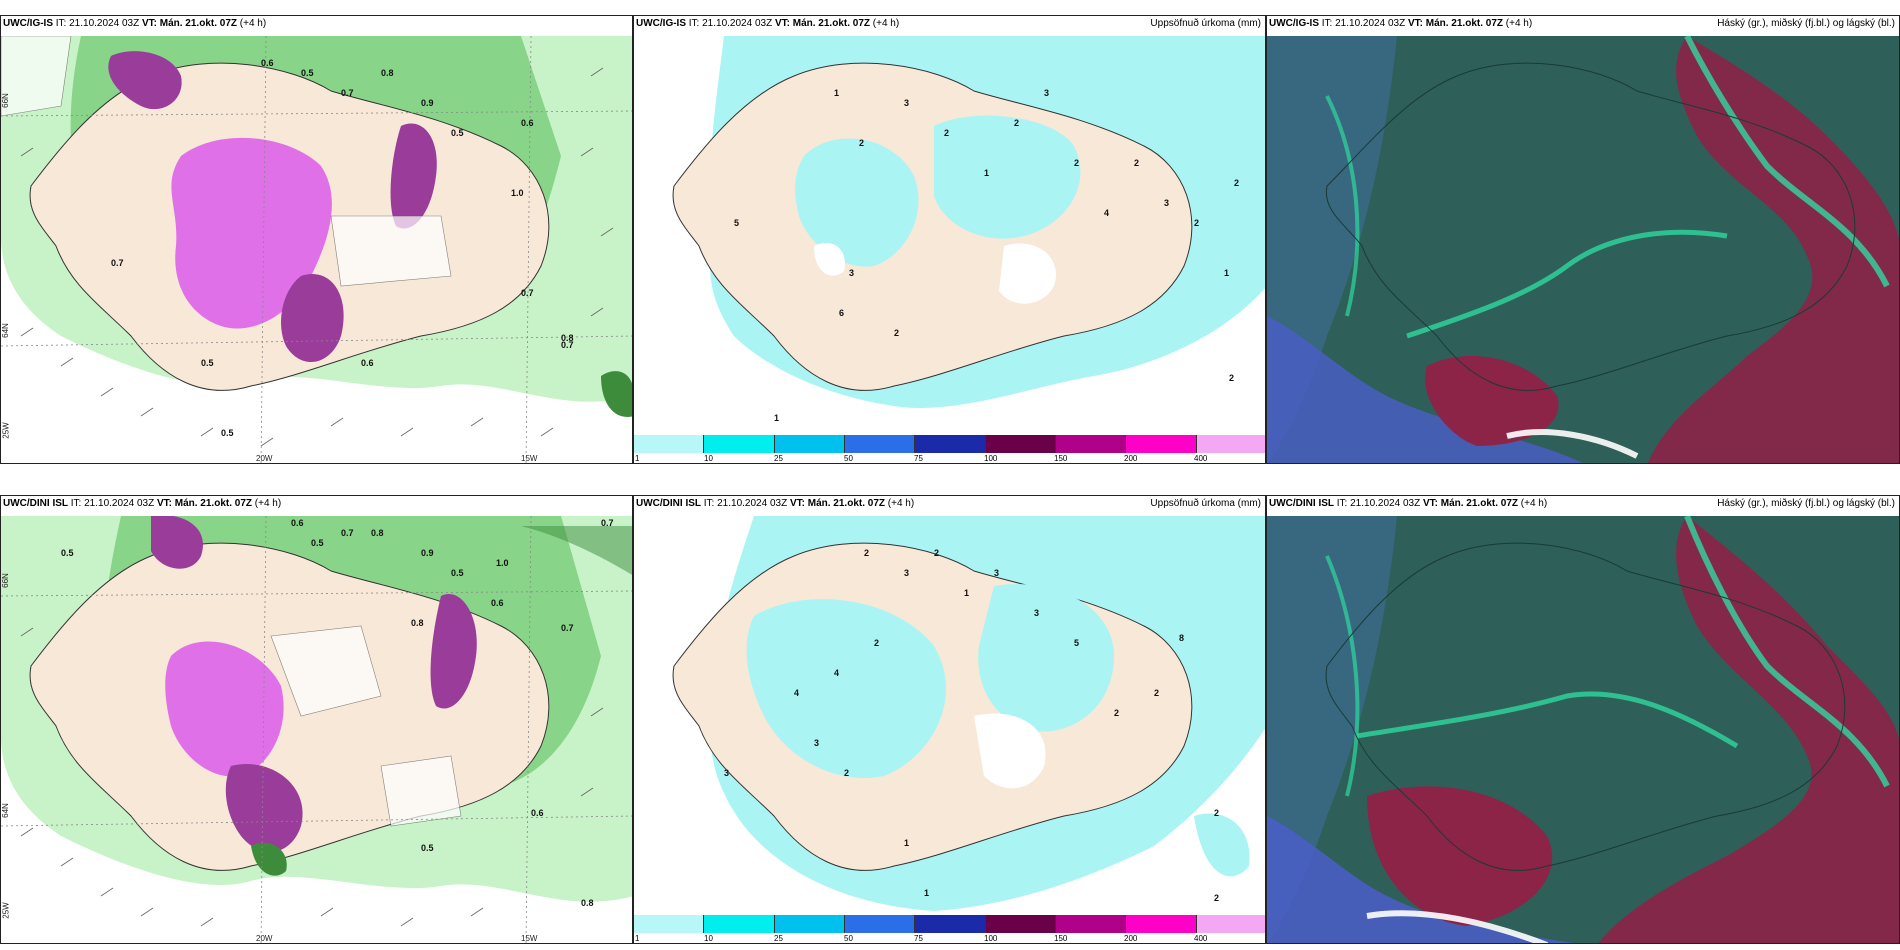  Describe the element at coordinates (1061, 458) in the screenshot. I see `colorbar-tick: 150` at that location.